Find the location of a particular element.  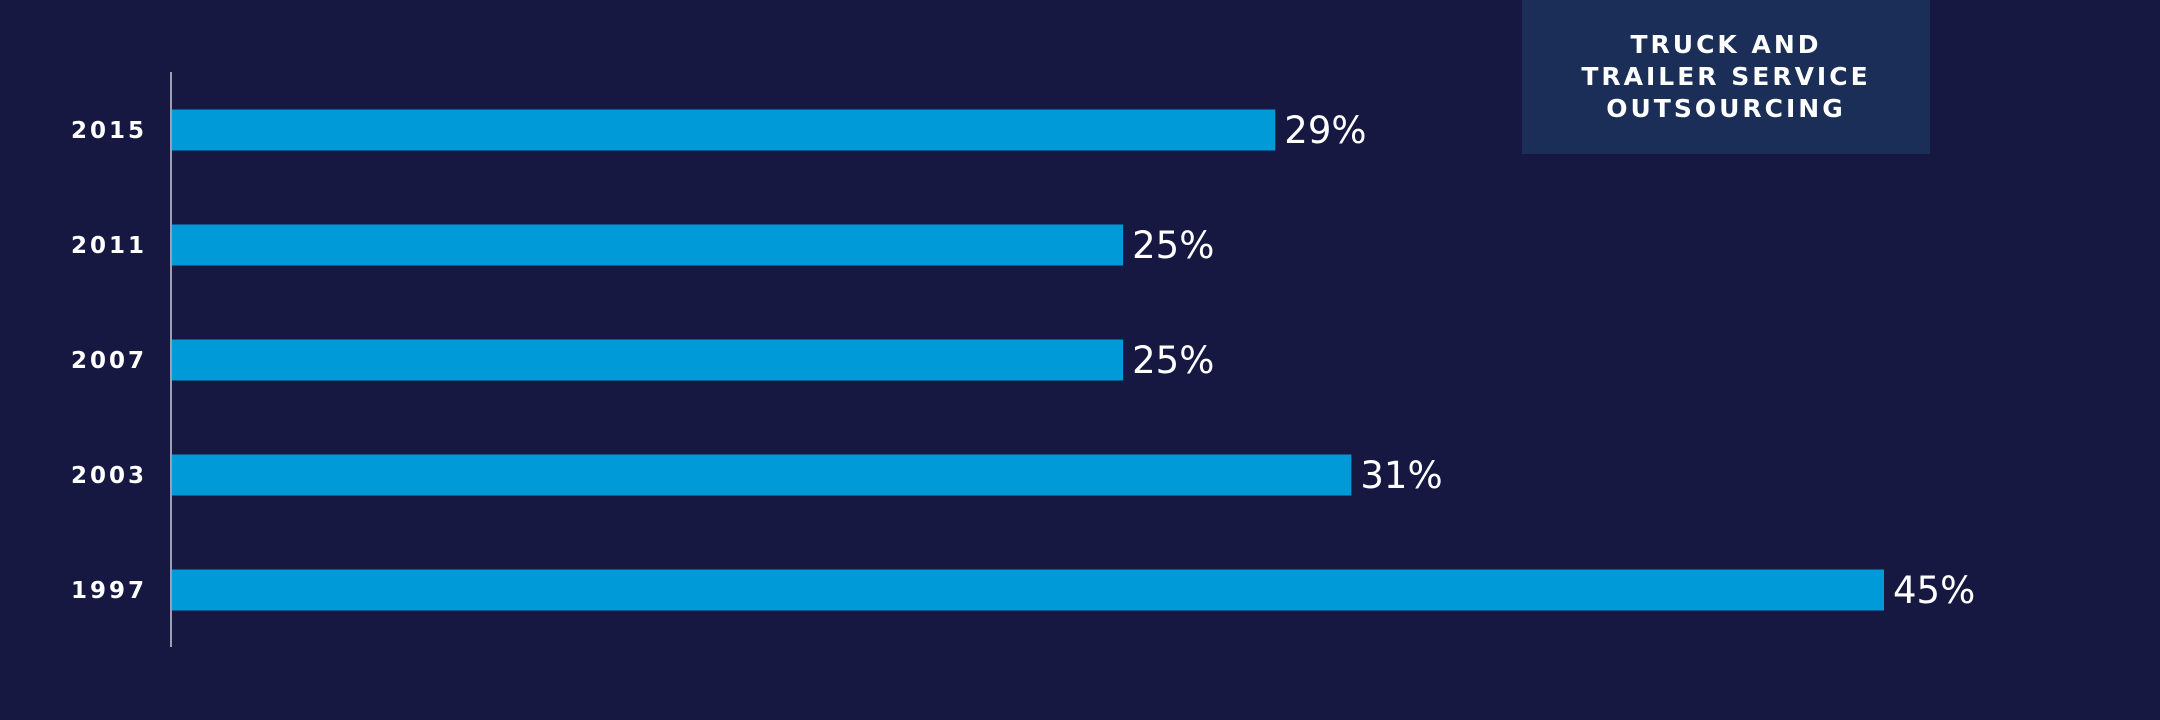

bar-2011 is located at coordinates (648, 245).